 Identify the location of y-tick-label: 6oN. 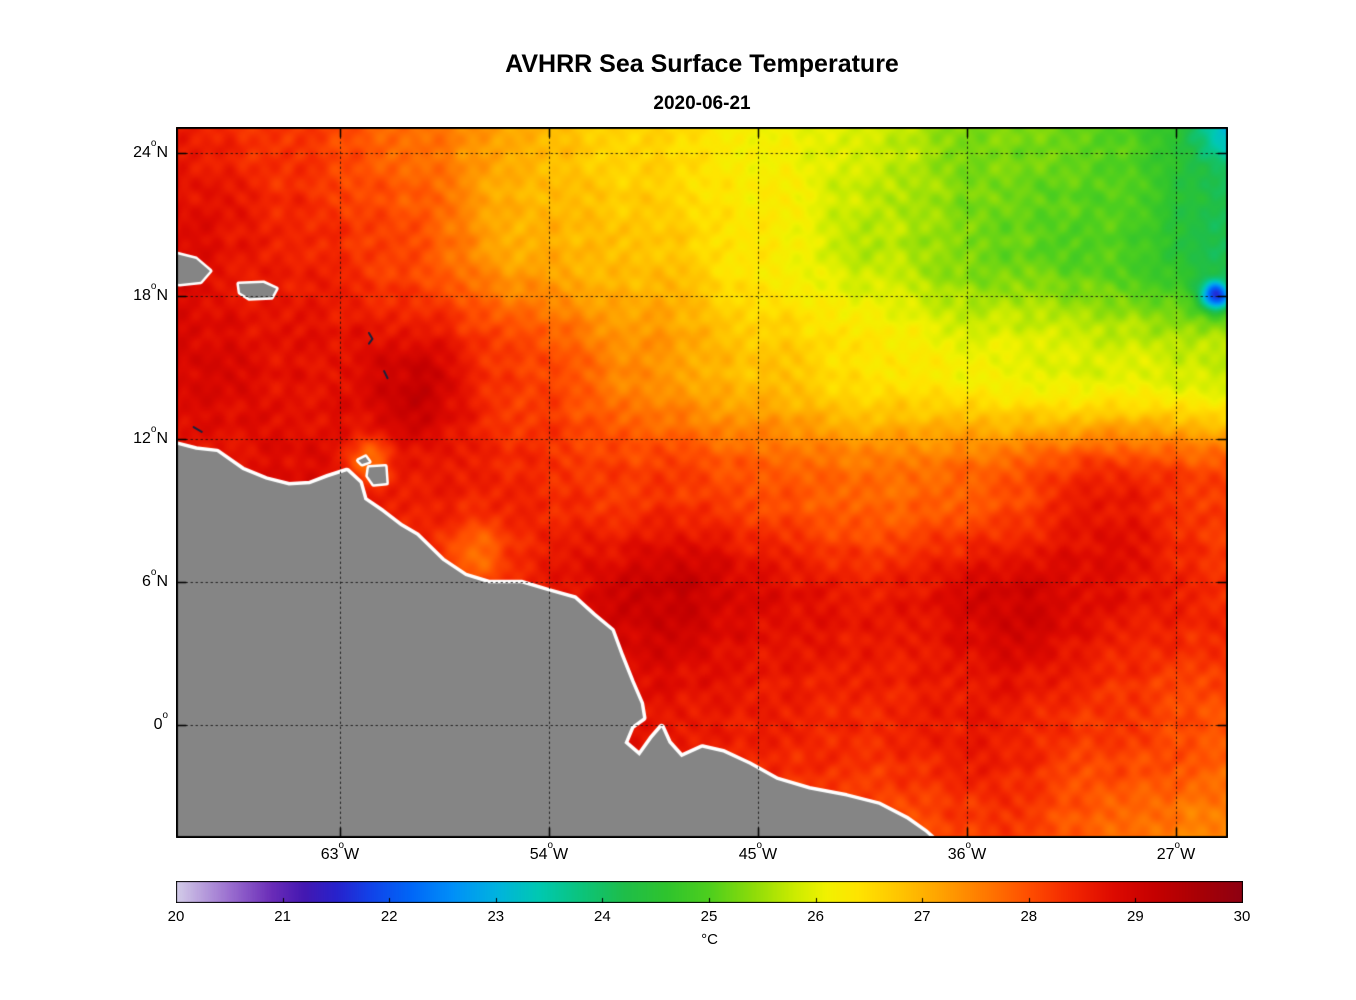
(155, 578).